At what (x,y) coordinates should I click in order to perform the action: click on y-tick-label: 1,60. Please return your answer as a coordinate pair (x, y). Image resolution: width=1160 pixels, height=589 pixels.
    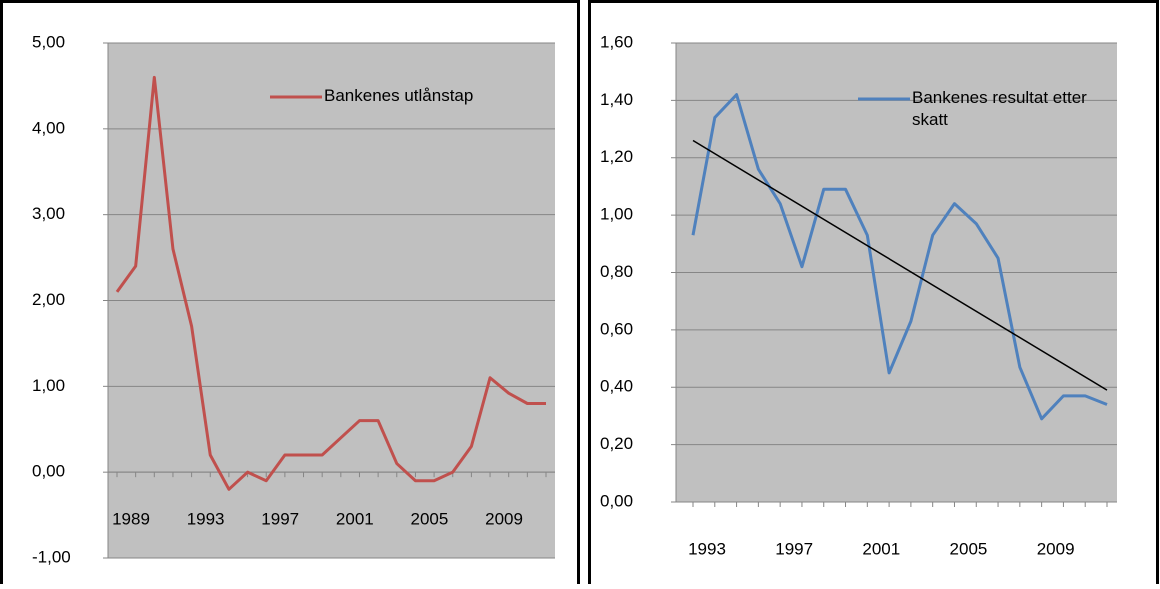
    Looking at the image, I should click on (616, 41).